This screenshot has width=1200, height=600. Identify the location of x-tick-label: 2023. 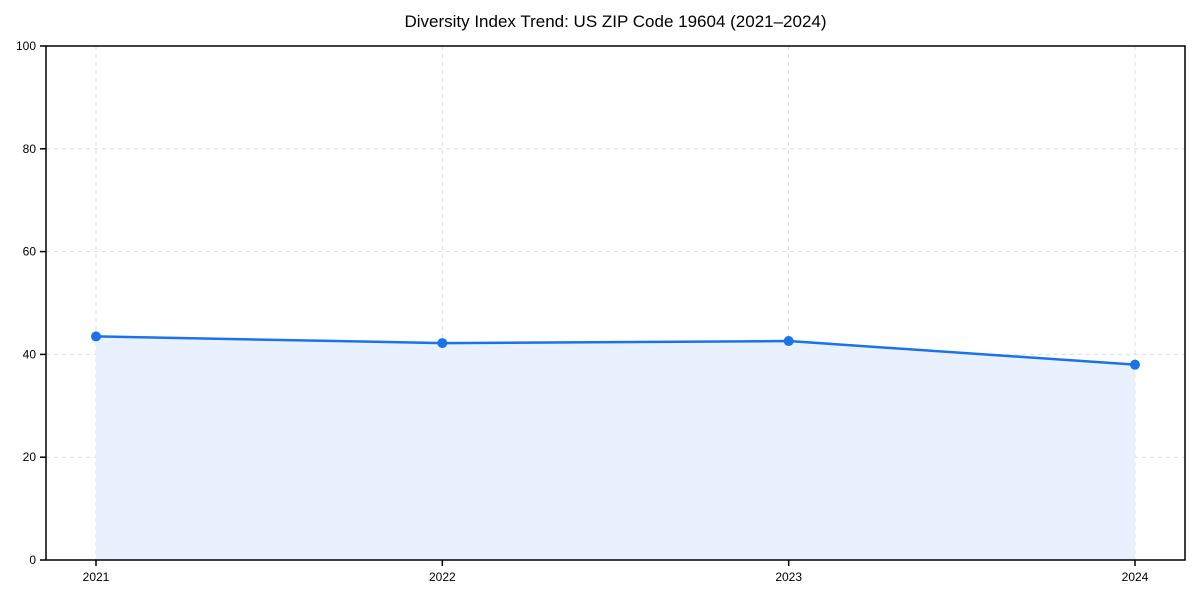
(788, 577).